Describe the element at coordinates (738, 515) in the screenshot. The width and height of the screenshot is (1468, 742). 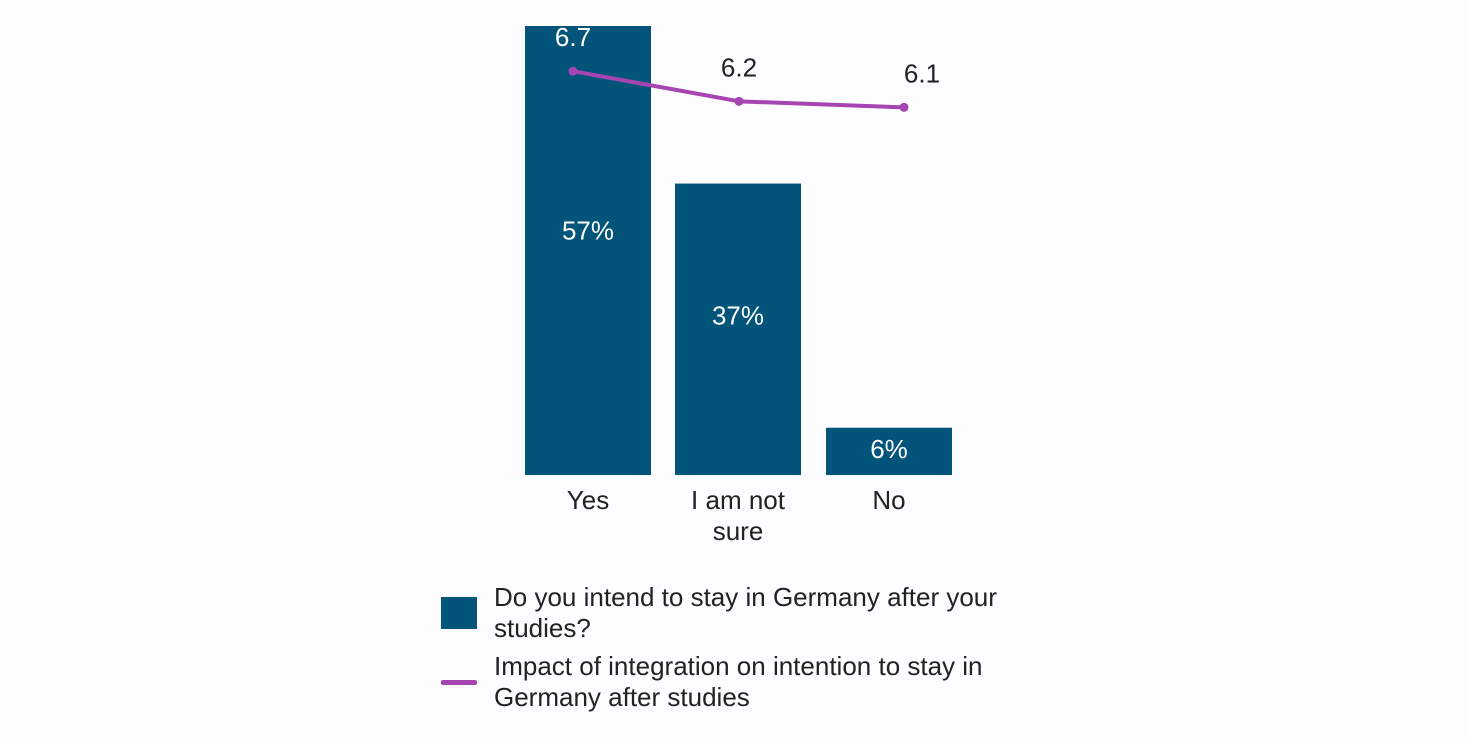
I see `x-tick-label-1: I am not sure` at that location.